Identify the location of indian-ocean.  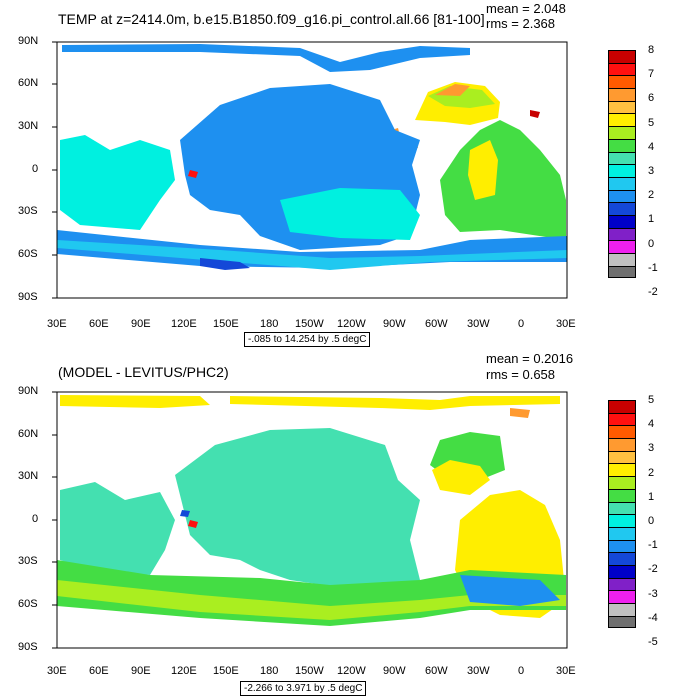
(117, 182).